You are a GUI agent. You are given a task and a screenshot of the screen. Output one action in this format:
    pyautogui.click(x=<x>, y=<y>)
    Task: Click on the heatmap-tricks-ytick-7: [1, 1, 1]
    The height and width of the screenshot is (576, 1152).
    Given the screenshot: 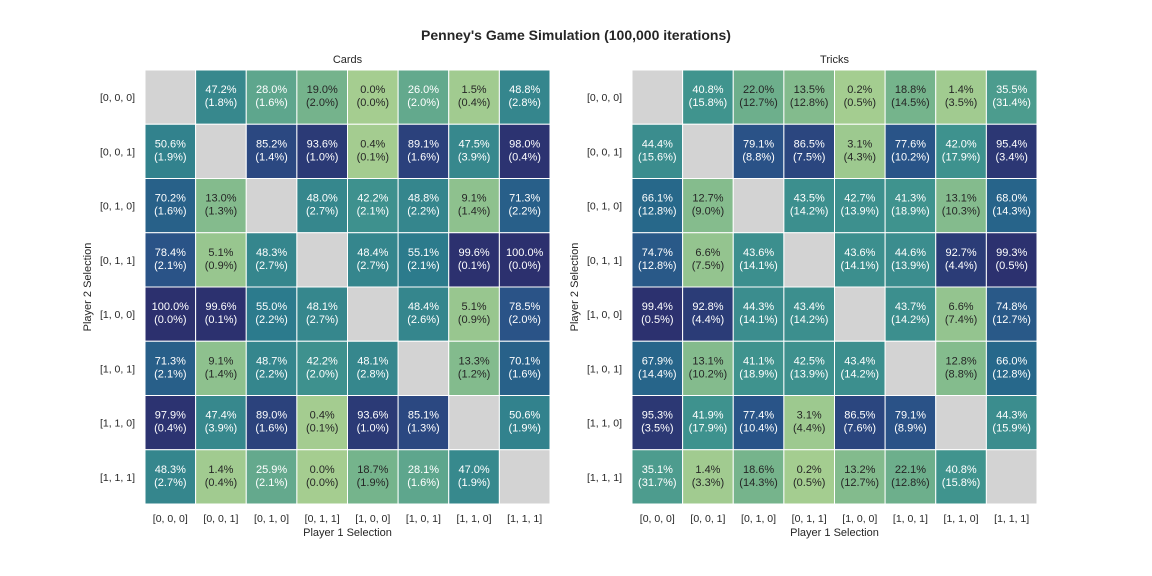 What is the action you would take?
    pyautogui.click(x=604, y=478)
    